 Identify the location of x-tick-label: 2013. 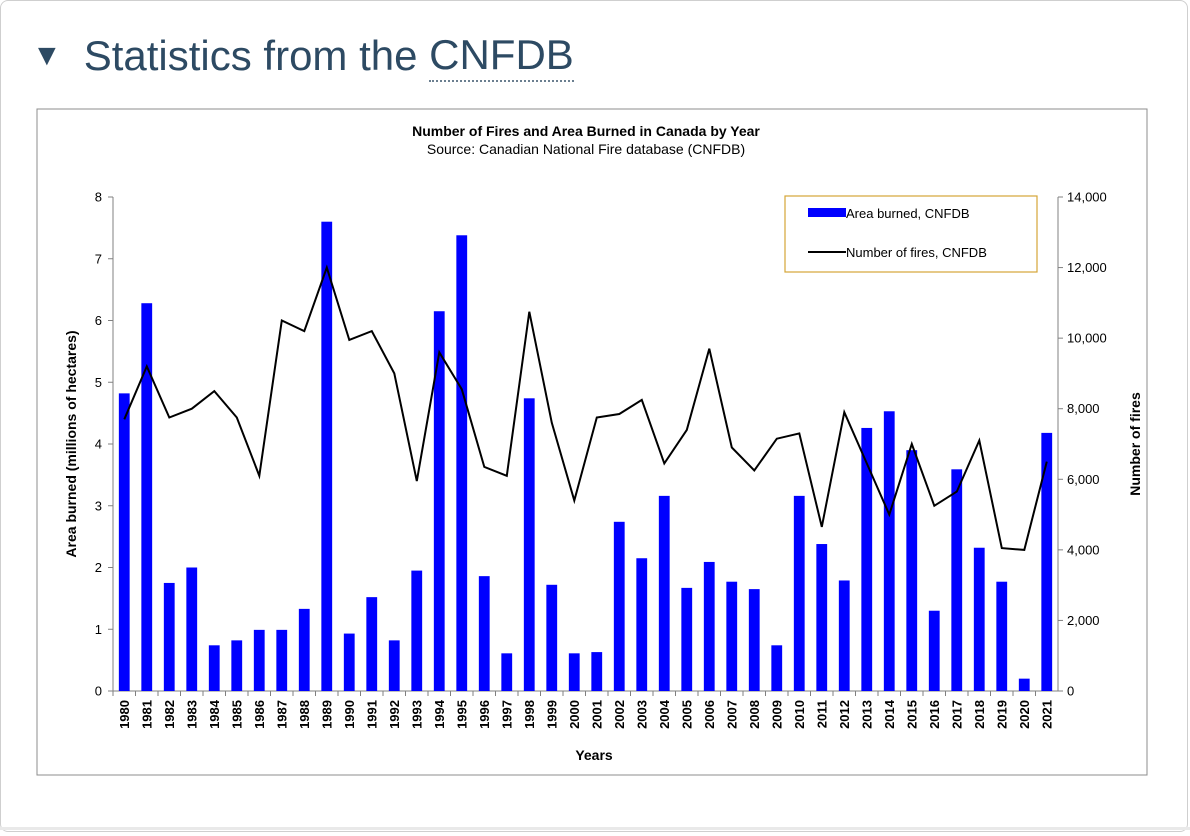
(866, 714).